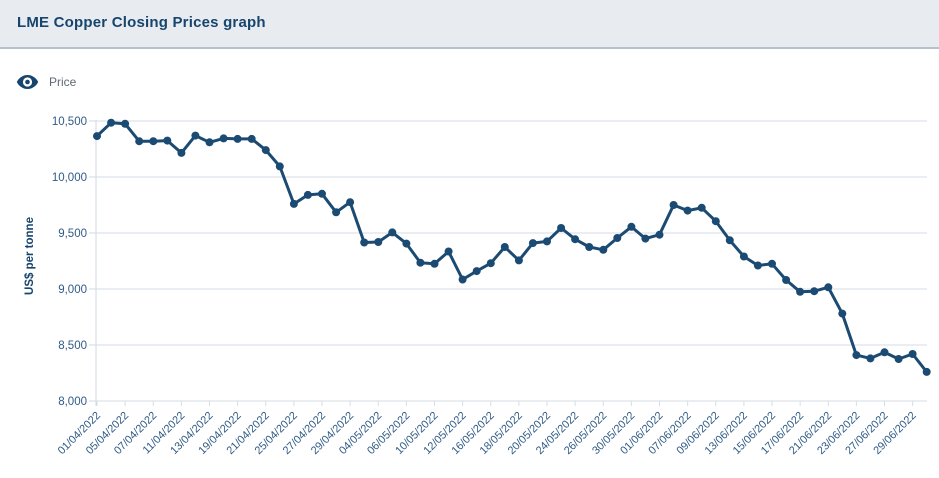 The width and height of the screenshot is (939, 478). What do you see at coordinates (46, 82) in the screenshot?
I see `legend-item-price: Price` at bounding box center [46, 82].